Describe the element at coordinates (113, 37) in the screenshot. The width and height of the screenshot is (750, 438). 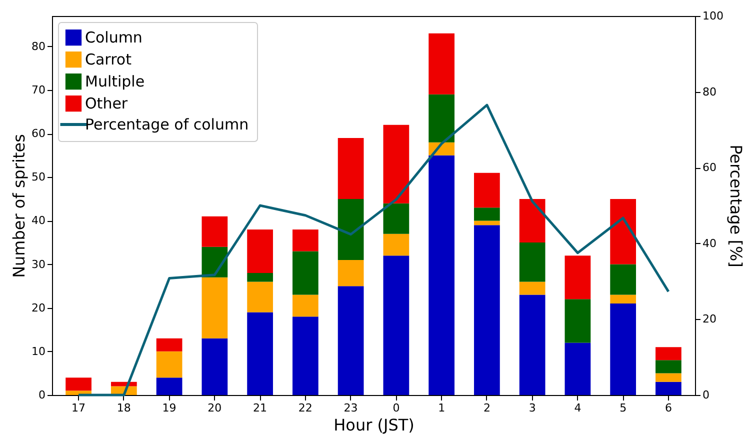
I see `legend-label: Column` at that location.